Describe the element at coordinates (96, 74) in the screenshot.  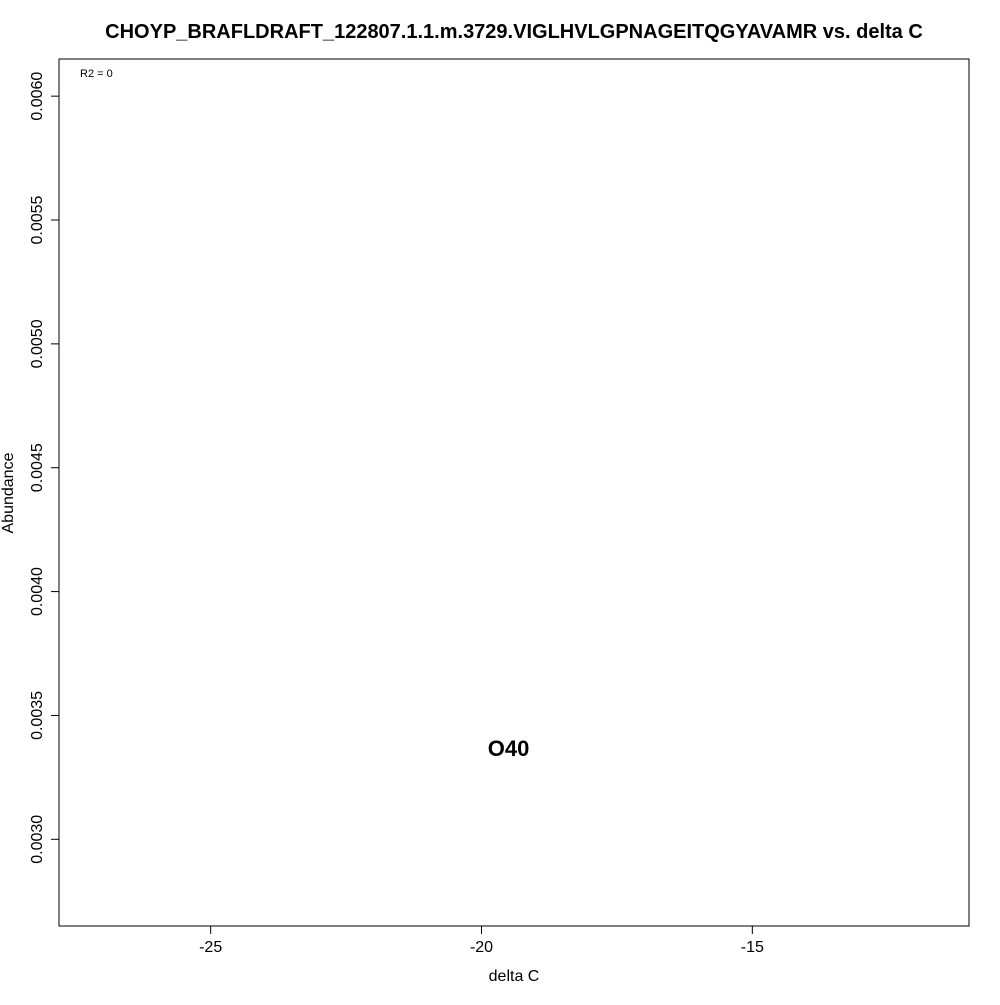
I see `r2-annotation: R2 = 0` at that location.